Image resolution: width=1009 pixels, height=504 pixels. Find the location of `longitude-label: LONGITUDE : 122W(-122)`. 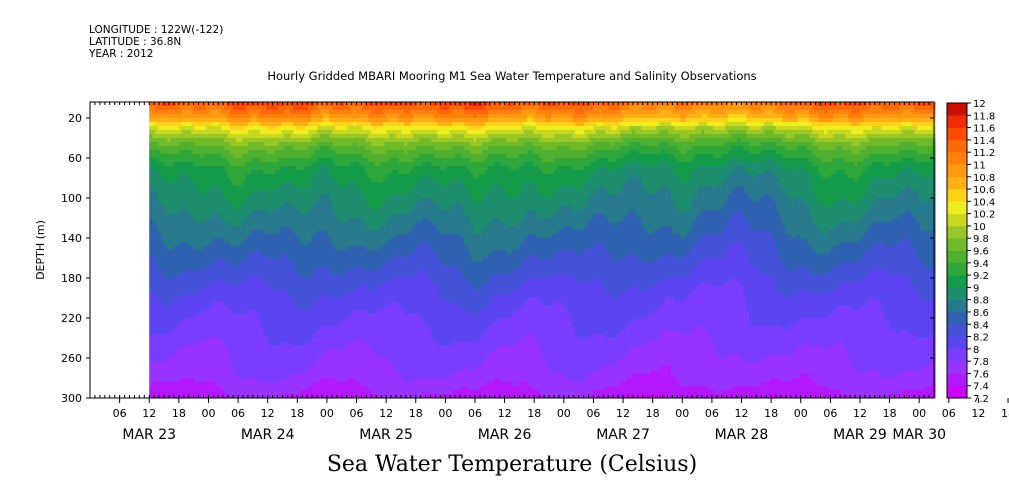

longitude-label: LONGITUDE : 122W(-122) is located at coordinates (156, 30).